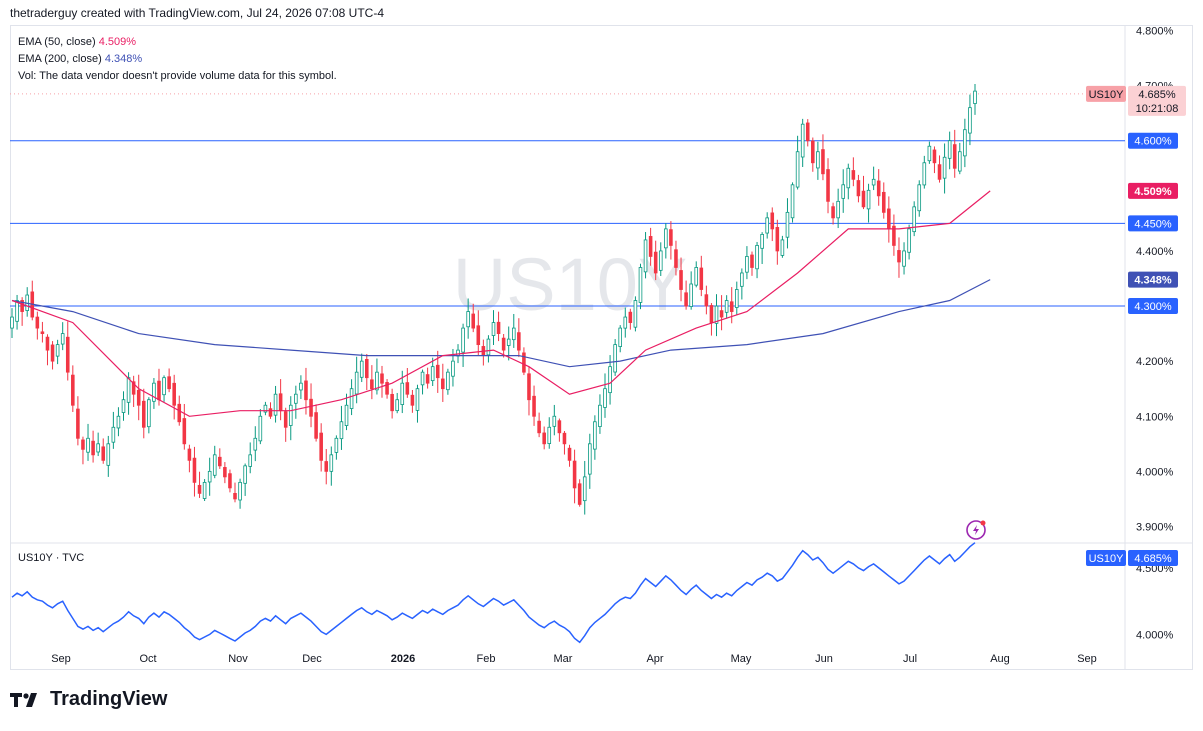  What do you see at coordinates (1153, 306) in the screenshot?
I see `hline-tag-2: 4.300%` at bounding box center [1153, 306].